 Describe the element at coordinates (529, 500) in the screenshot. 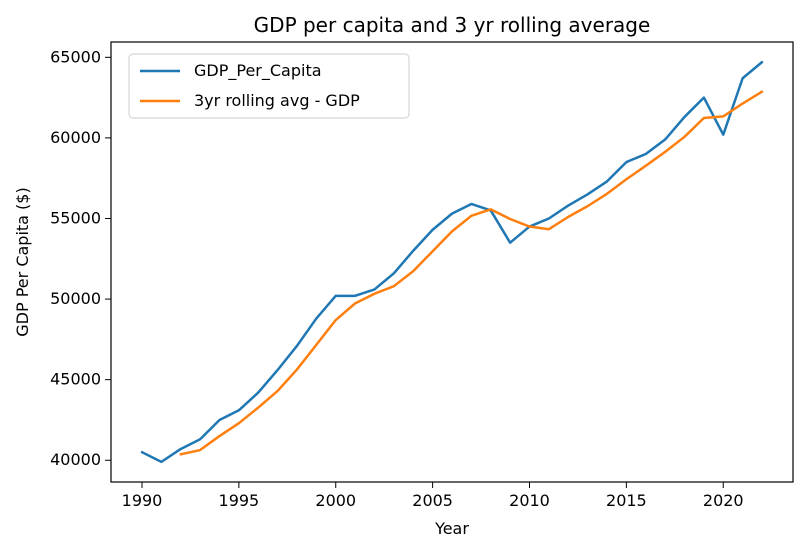

I see `x-tick-label: 2010` at that location.